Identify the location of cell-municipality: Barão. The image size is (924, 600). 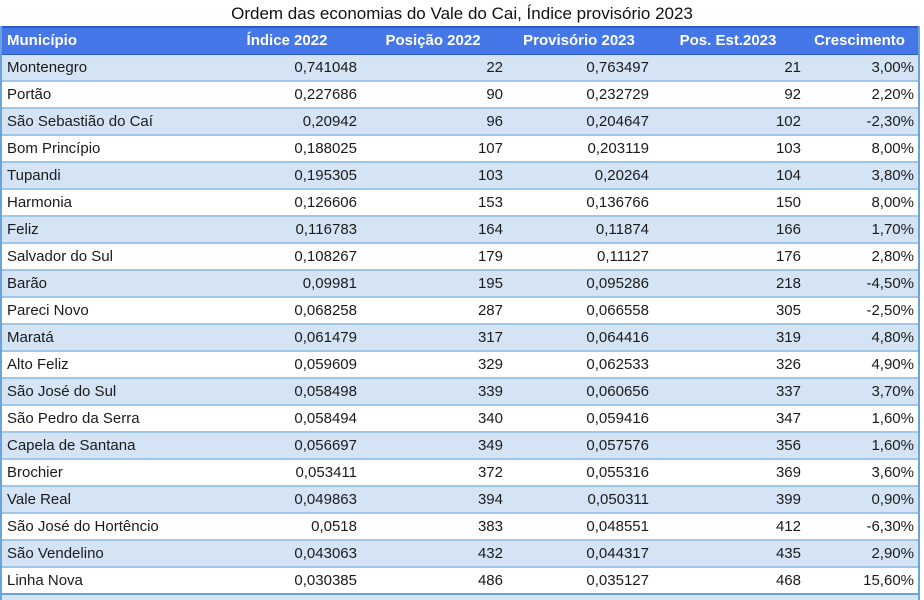
(109, 284).